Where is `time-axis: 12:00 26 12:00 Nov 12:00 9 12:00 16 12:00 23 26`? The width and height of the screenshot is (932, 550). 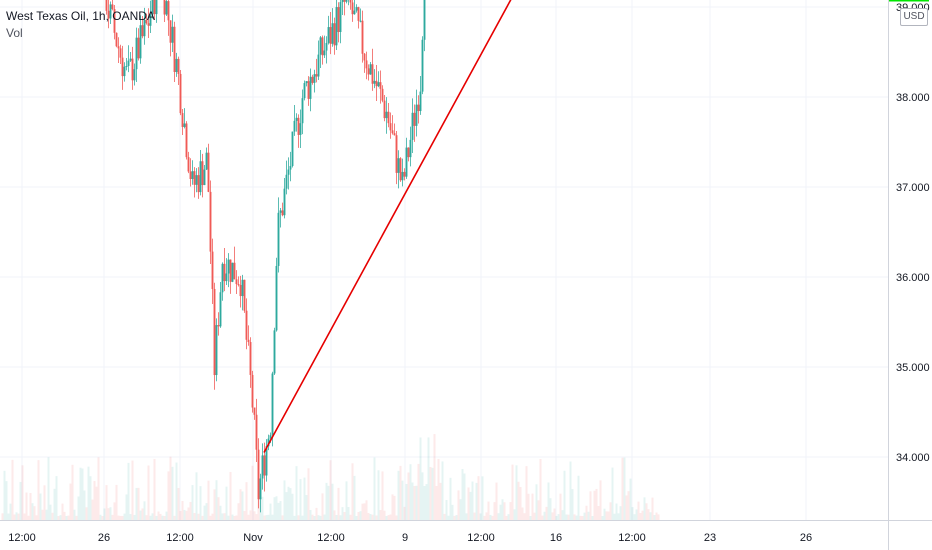 time-axis: 12:00 26 12:00 Nov 12:00 9 12:00 16 12:00 23 26 is located at coordinates (466, 532).